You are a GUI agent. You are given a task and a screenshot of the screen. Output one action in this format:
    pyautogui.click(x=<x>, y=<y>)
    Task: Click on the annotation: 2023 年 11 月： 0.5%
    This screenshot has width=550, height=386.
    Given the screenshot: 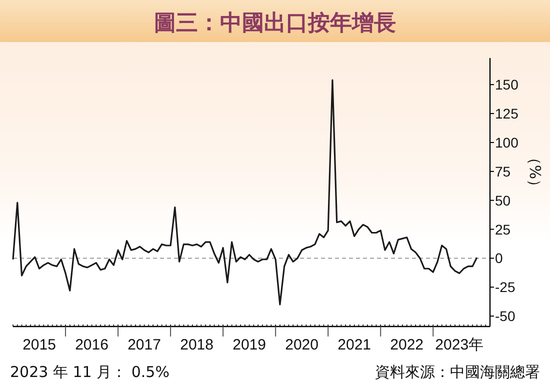 What is the action you would take?
    pyautogui.click(x=90, y=372)
    